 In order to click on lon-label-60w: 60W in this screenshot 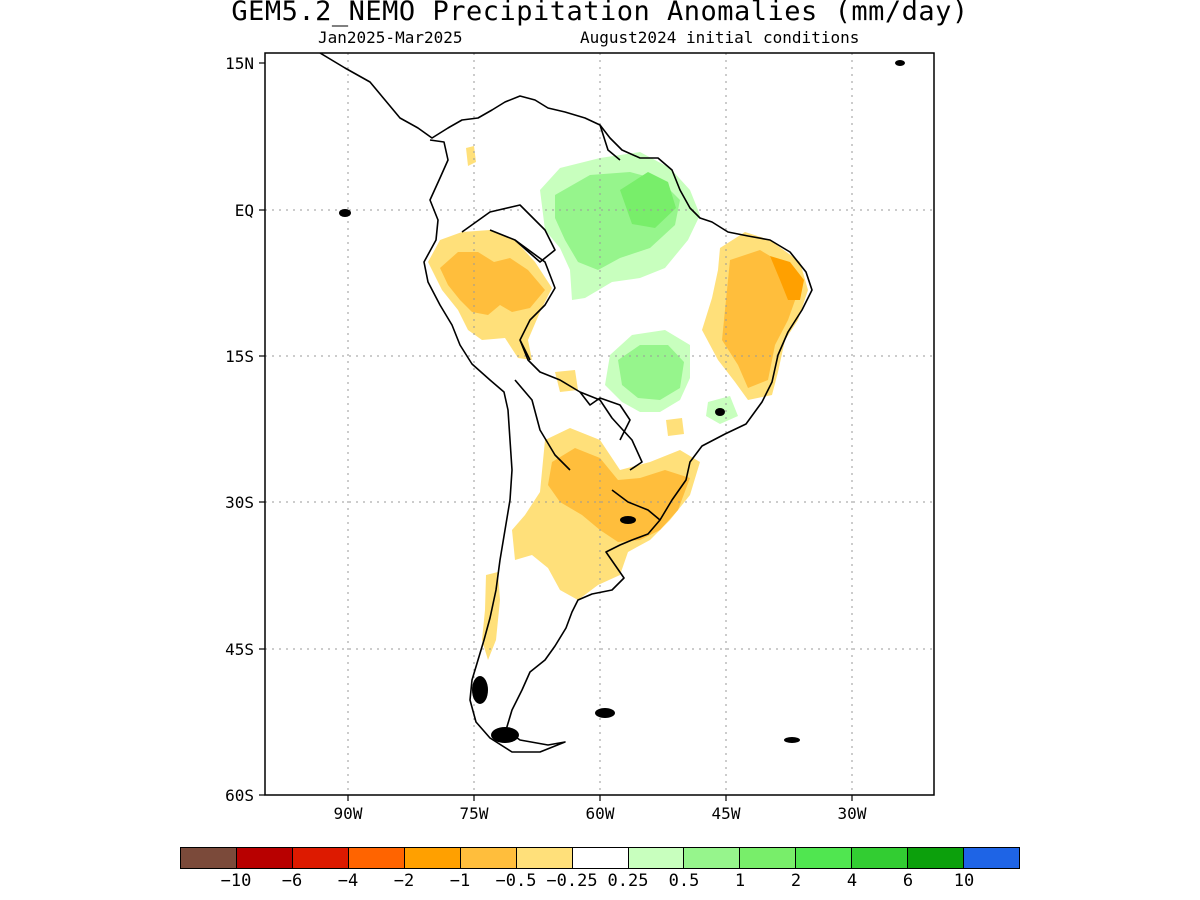, I will do `click(600, 813)`.